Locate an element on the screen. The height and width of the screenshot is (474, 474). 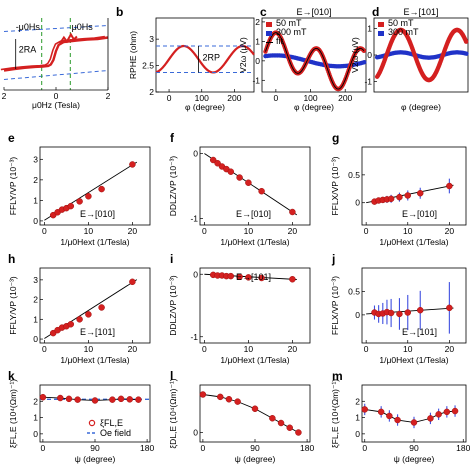
x-tick-label-c: 100 is located at coordinates (310, 98).